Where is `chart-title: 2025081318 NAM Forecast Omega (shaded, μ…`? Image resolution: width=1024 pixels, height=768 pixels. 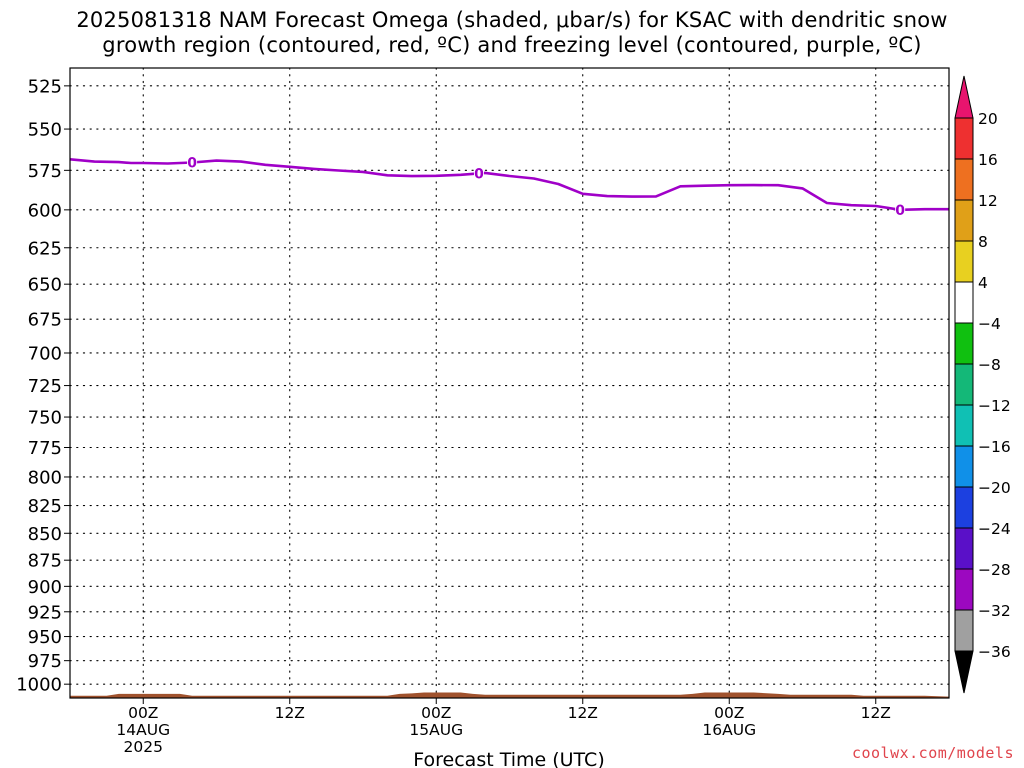
chart-title: 2025081318 NAM Forecast Omega (shaded, μ… is located at coordinates (512, 32).